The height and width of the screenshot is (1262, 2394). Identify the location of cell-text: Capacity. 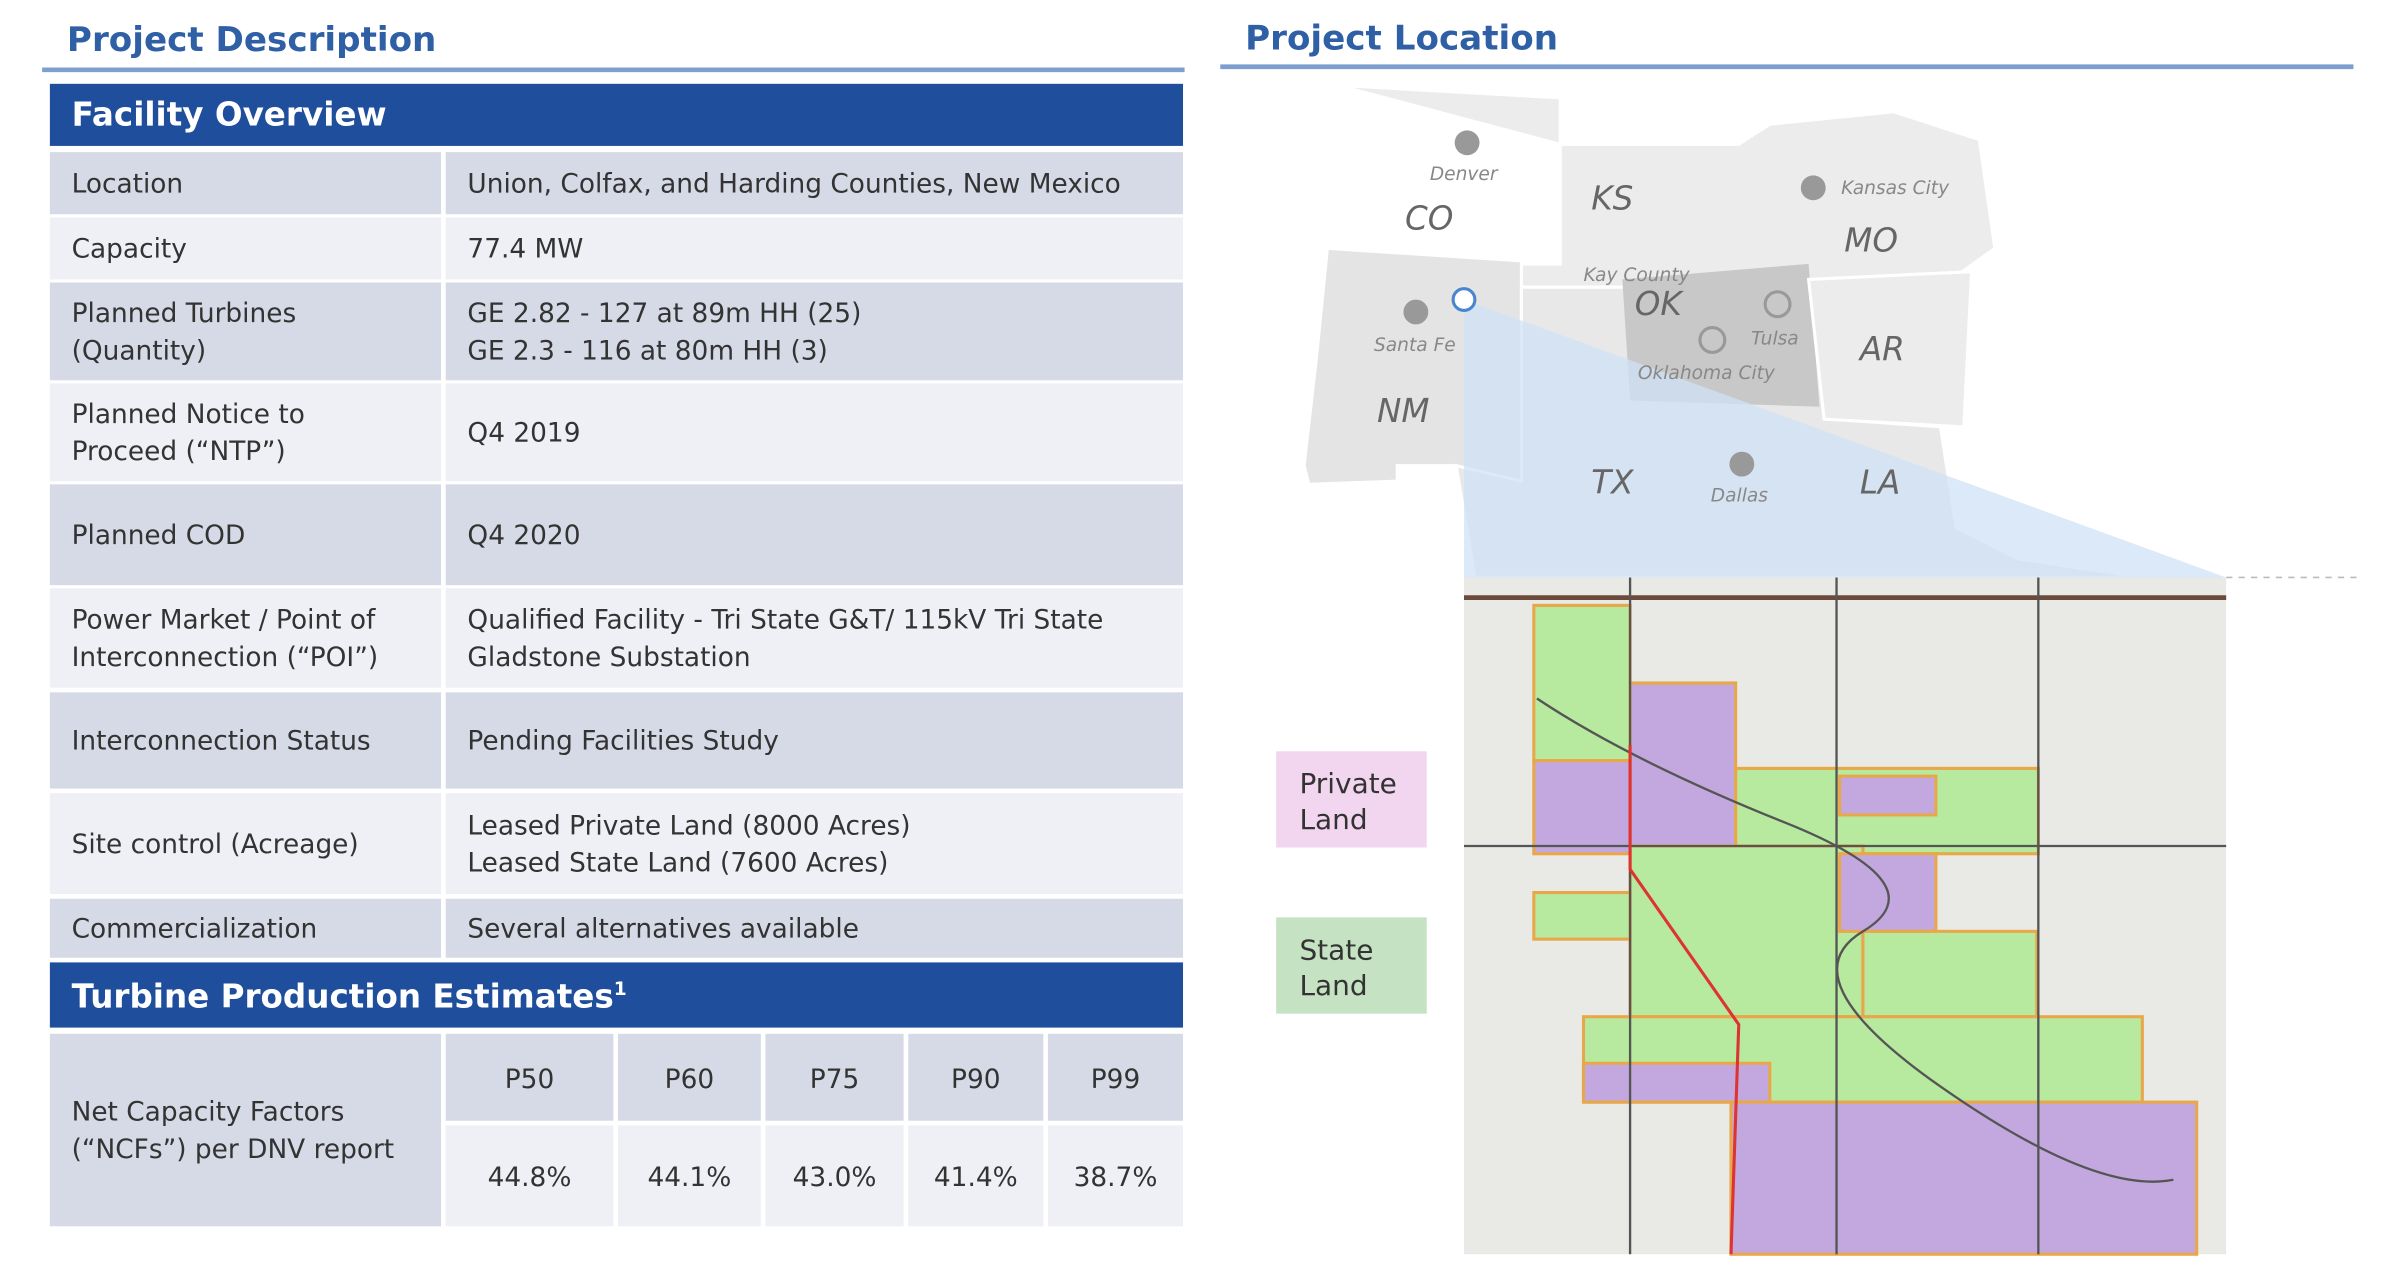
(129, 250).